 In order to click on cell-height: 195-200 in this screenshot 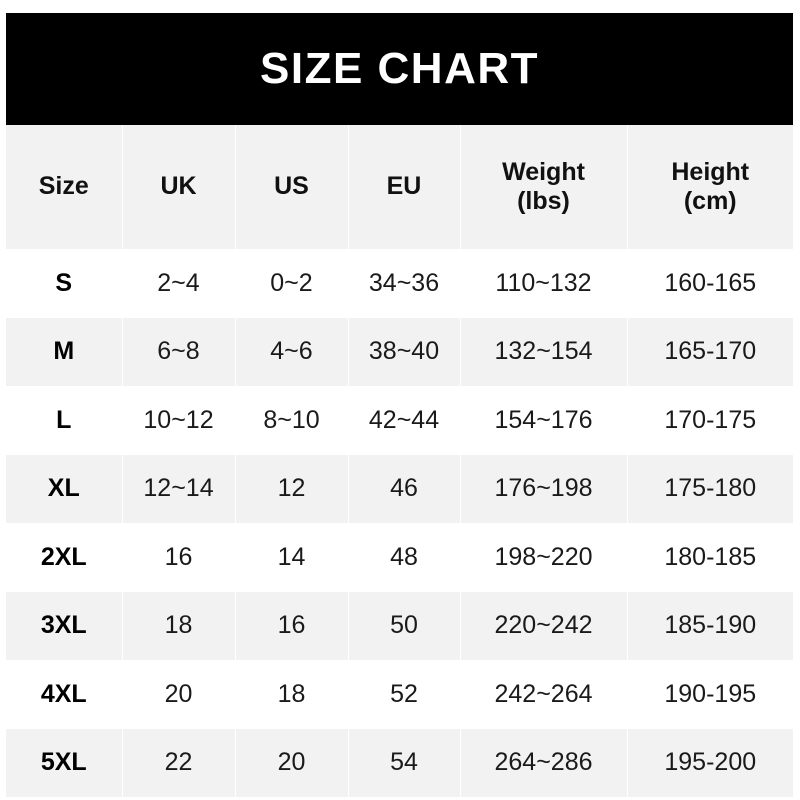, I will do `click(710, 762)`.